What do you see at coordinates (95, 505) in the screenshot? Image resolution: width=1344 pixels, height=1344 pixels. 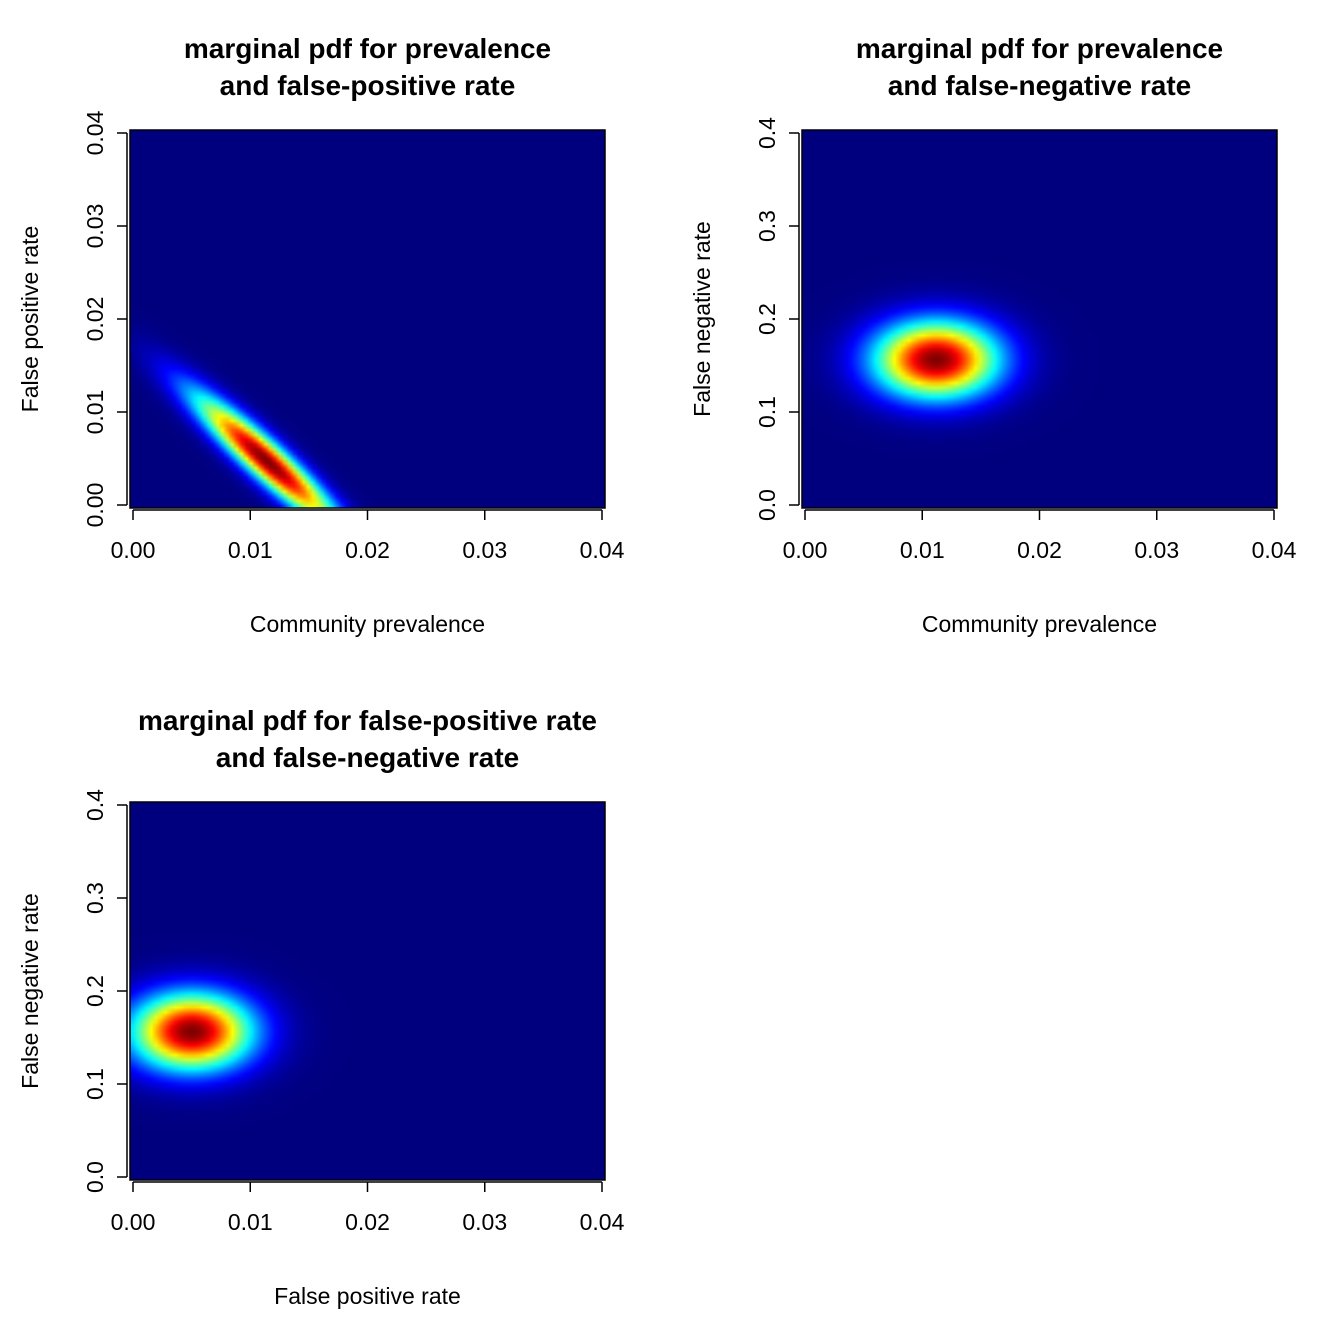 I see `y-tick-label: 0.00` at bounding box center [95, 505].